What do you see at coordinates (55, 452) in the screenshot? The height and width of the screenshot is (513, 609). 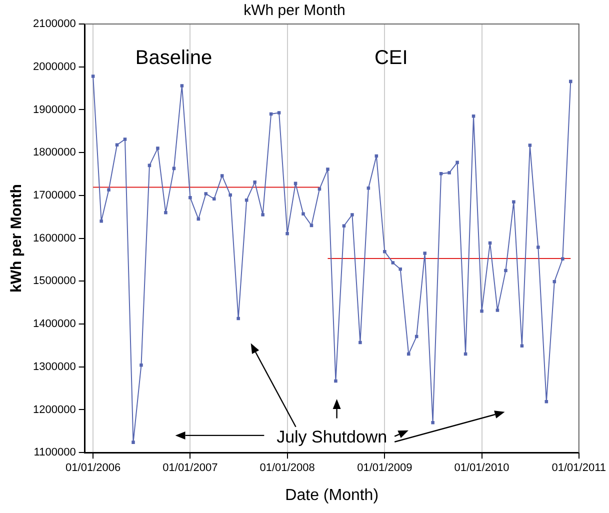 I see `y-tick-label: 1100000` at bounding box center [55, 452].